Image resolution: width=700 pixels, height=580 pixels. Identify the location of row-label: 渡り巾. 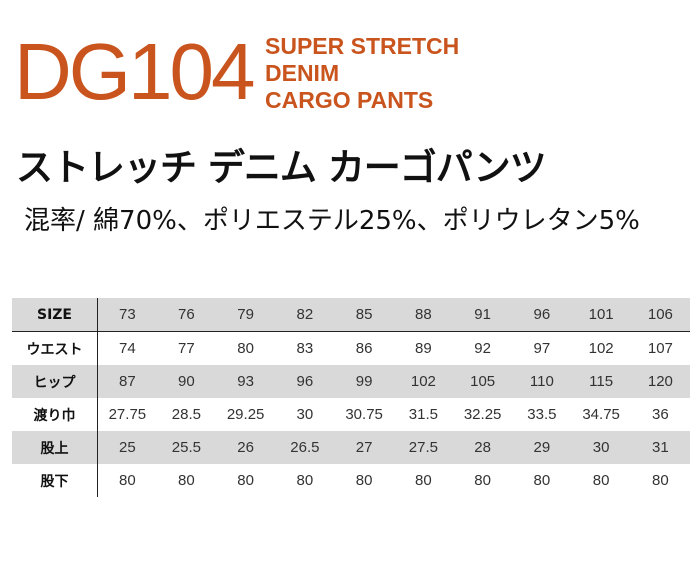
(55, 414).